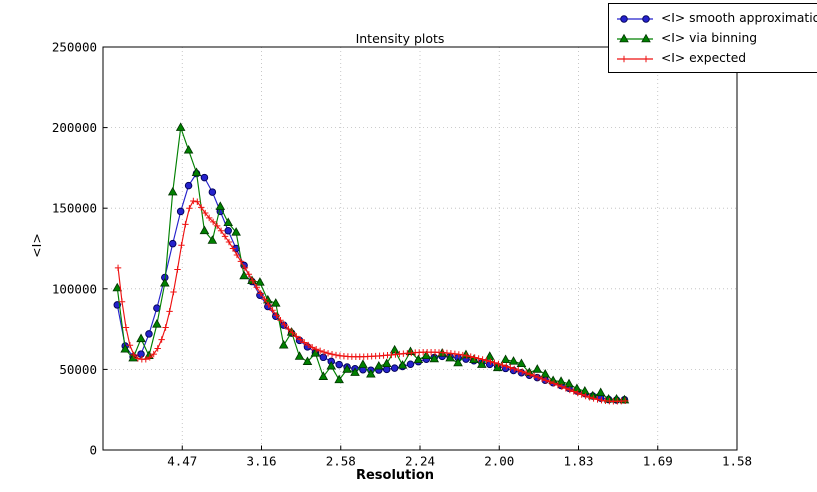  Describe the element at coordinates (635, 18) in the screenshot. I see `legend-swatch-circle-icon` at that location.